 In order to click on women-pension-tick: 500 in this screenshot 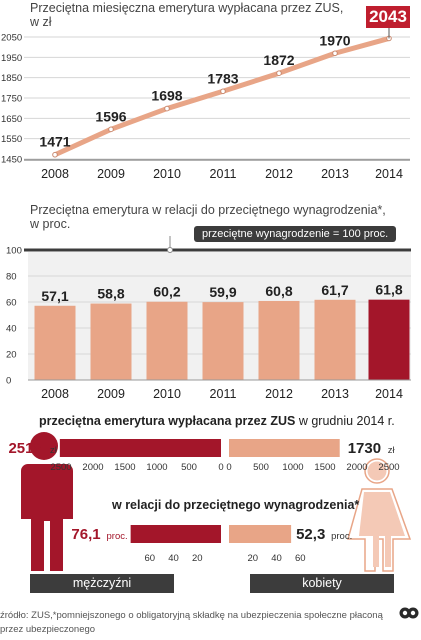, I will do `click(261, 467)`.